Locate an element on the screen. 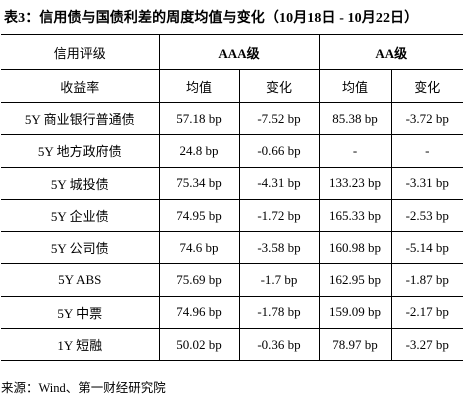  aaa-mean-cell: 74.96 bp is located at coordinates (199, 313).